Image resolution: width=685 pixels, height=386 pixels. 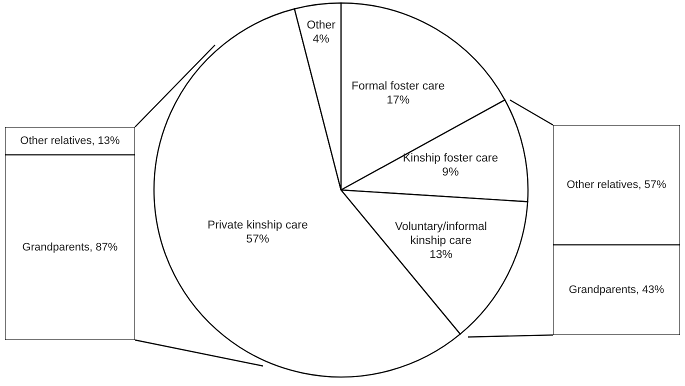 What do you see at coordinates (616, 184) in the screenshot?
I see `data-label: Other relatives, 57%` at bounding box center [616, 184].